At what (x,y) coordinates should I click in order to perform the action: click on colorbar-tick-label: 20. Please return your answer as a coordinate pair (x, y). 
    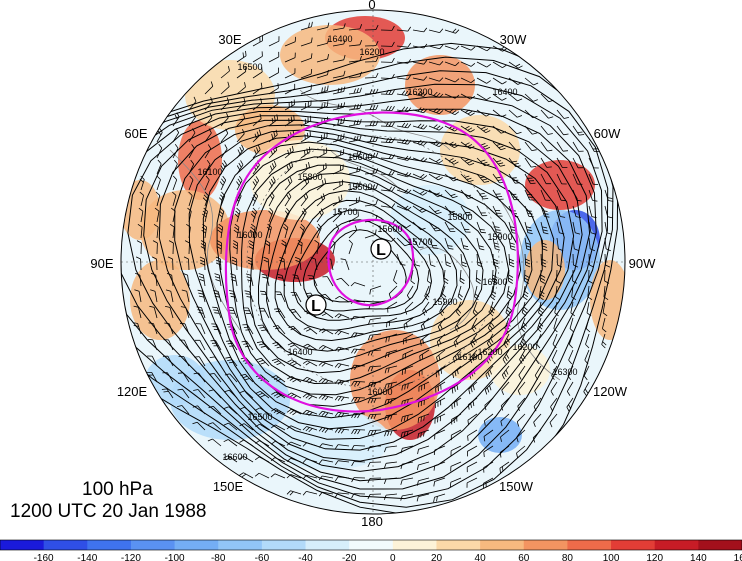
    Looking at the image, I should click on (437, 557).